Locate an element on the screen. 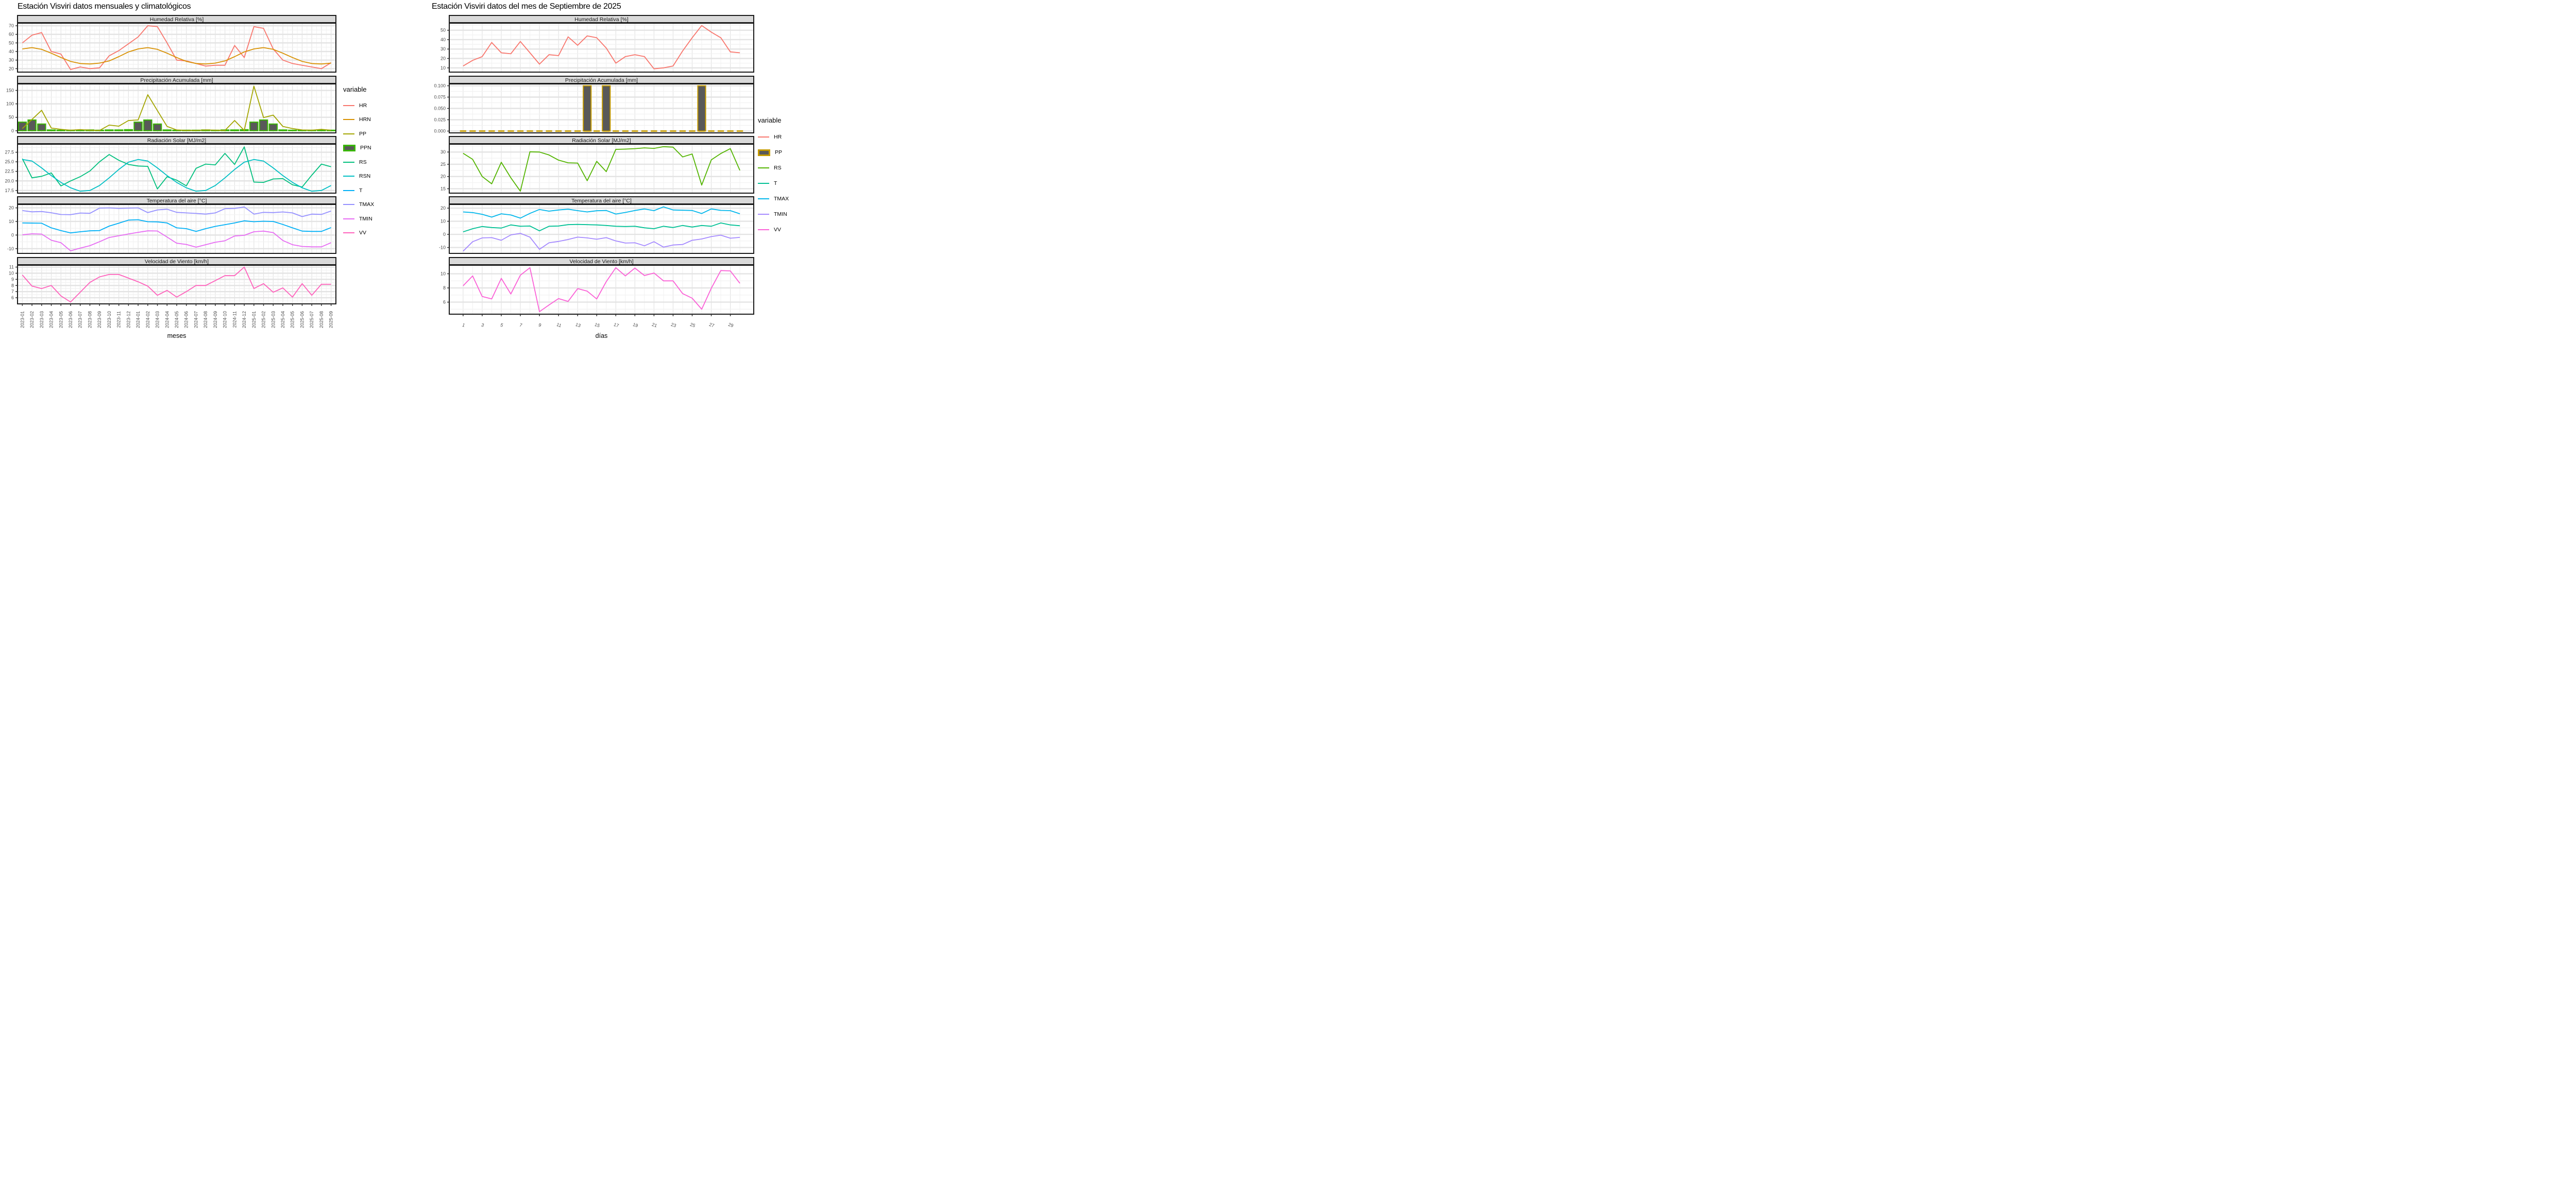  y-tick-label: 10 is located at coordinates (11, 221).